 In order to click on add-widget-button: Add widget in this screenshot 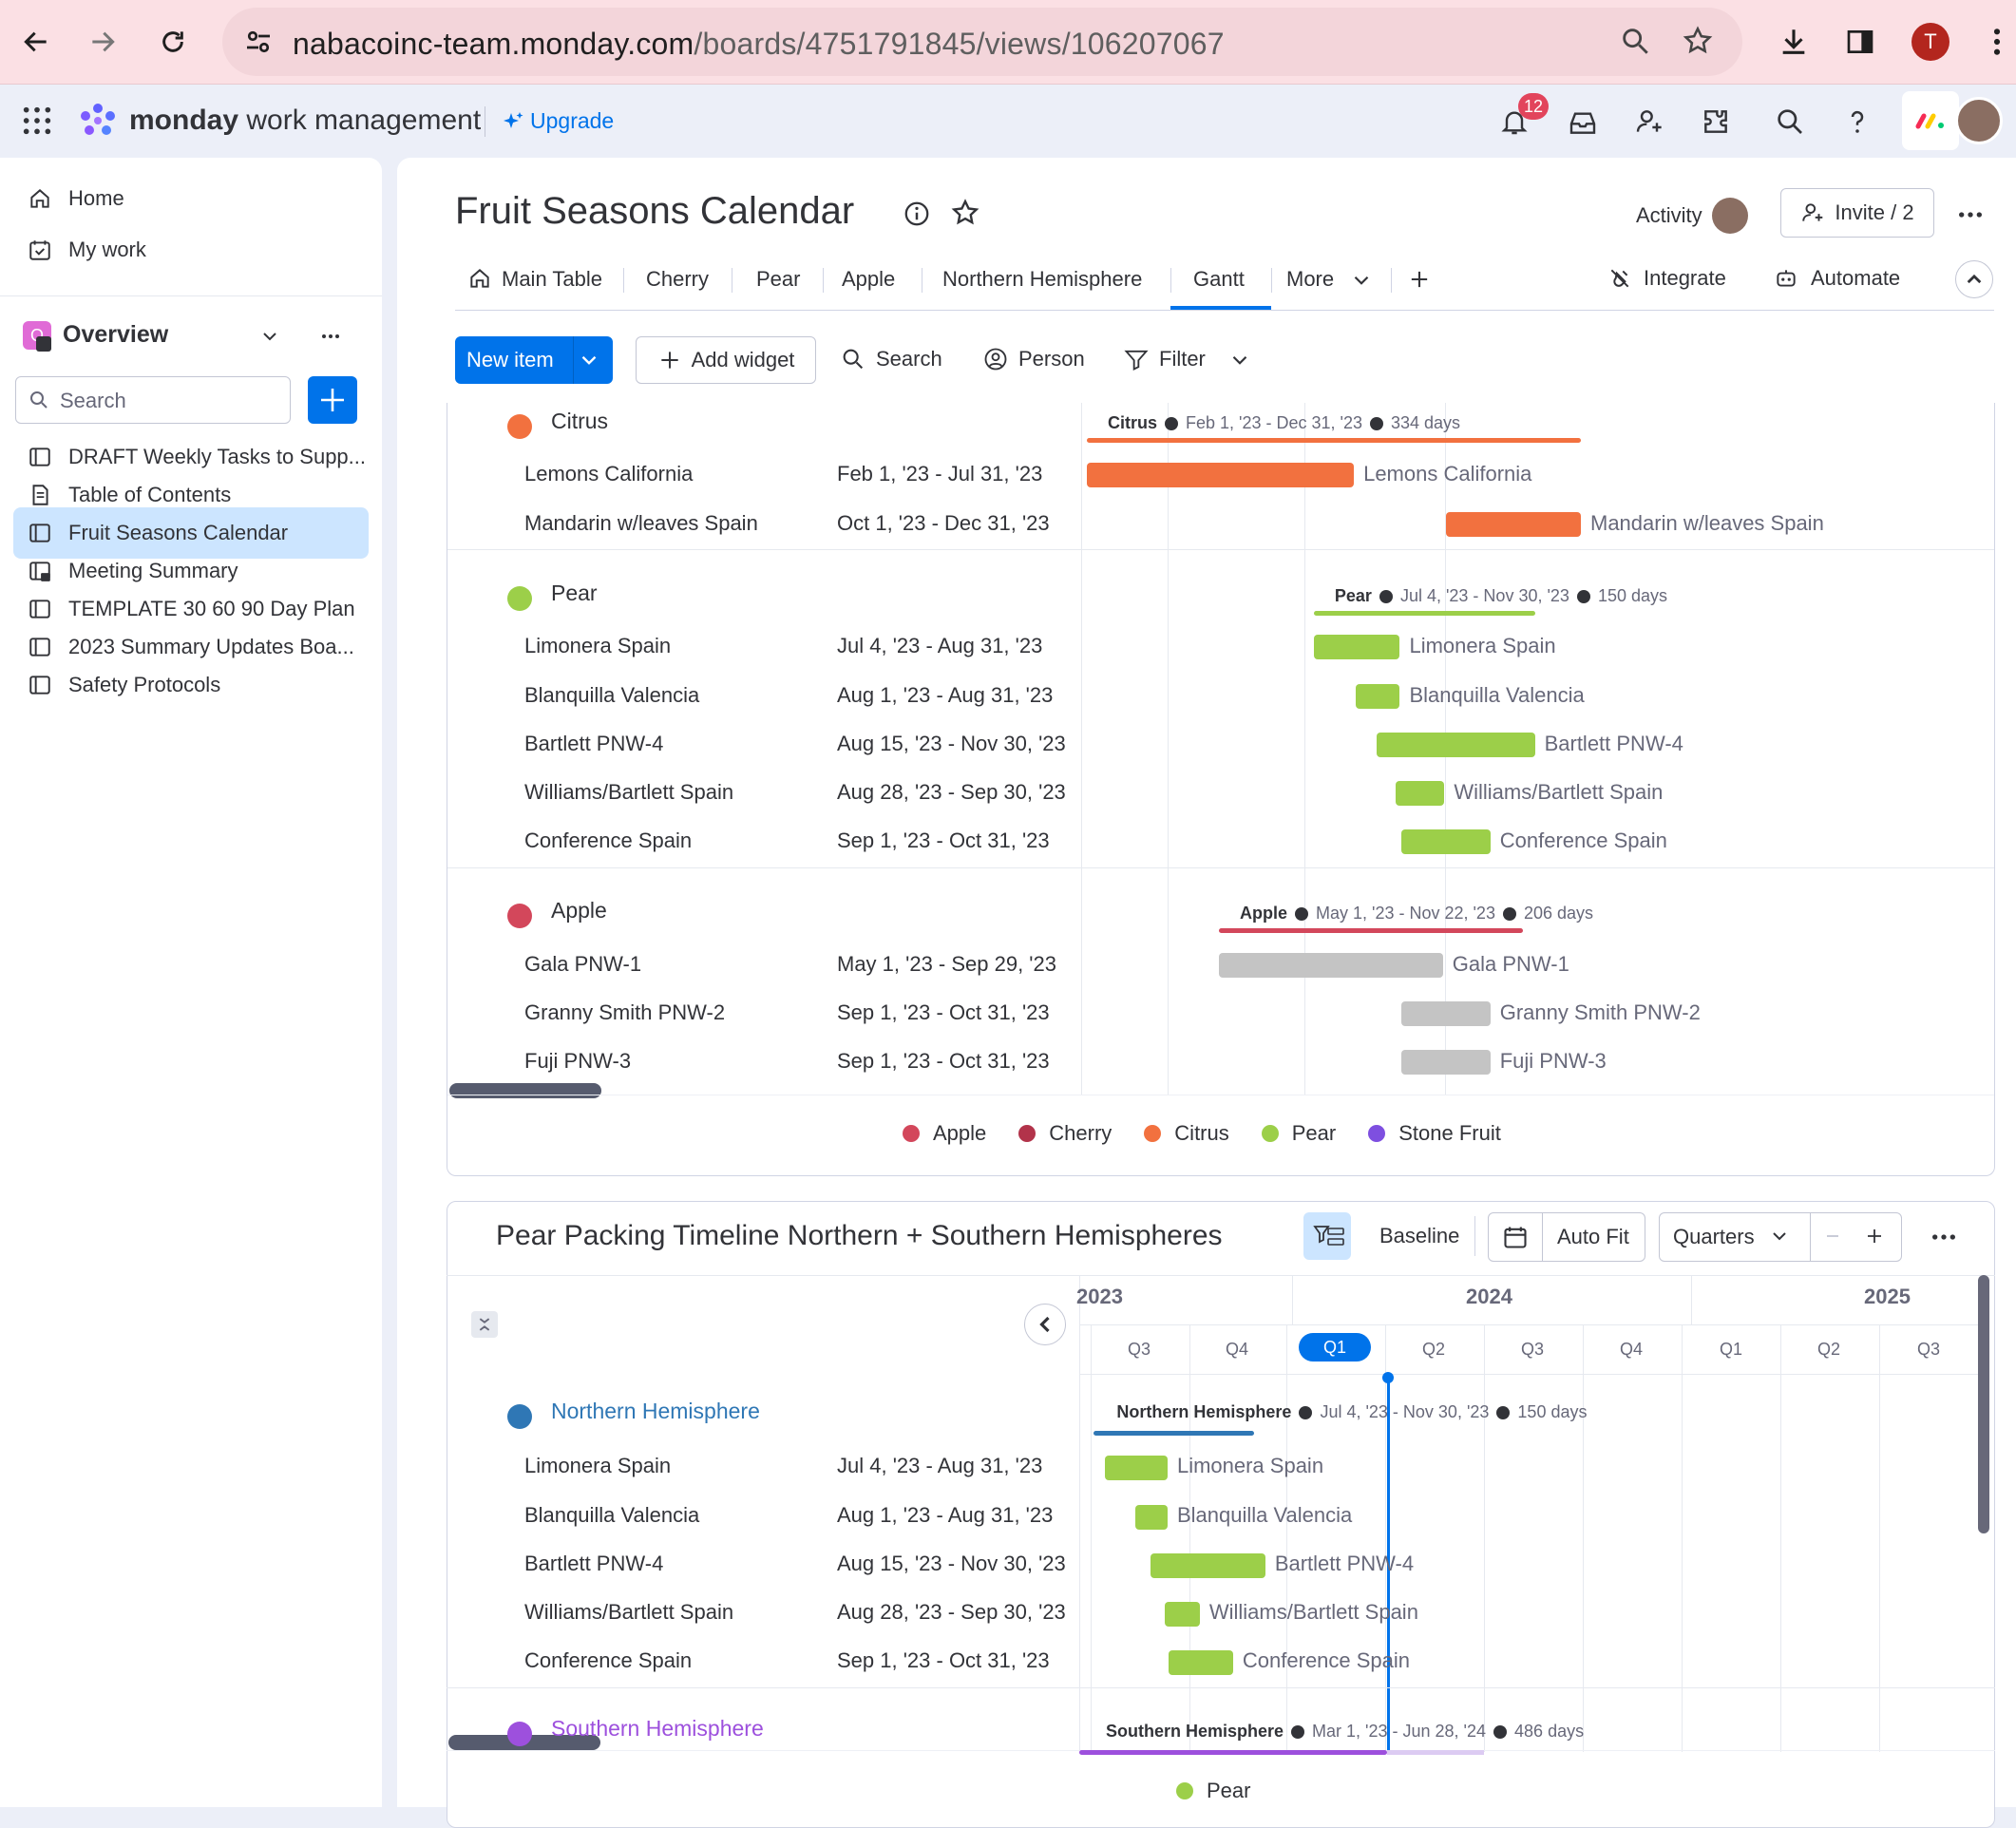, I will do `click(726, 360)`.